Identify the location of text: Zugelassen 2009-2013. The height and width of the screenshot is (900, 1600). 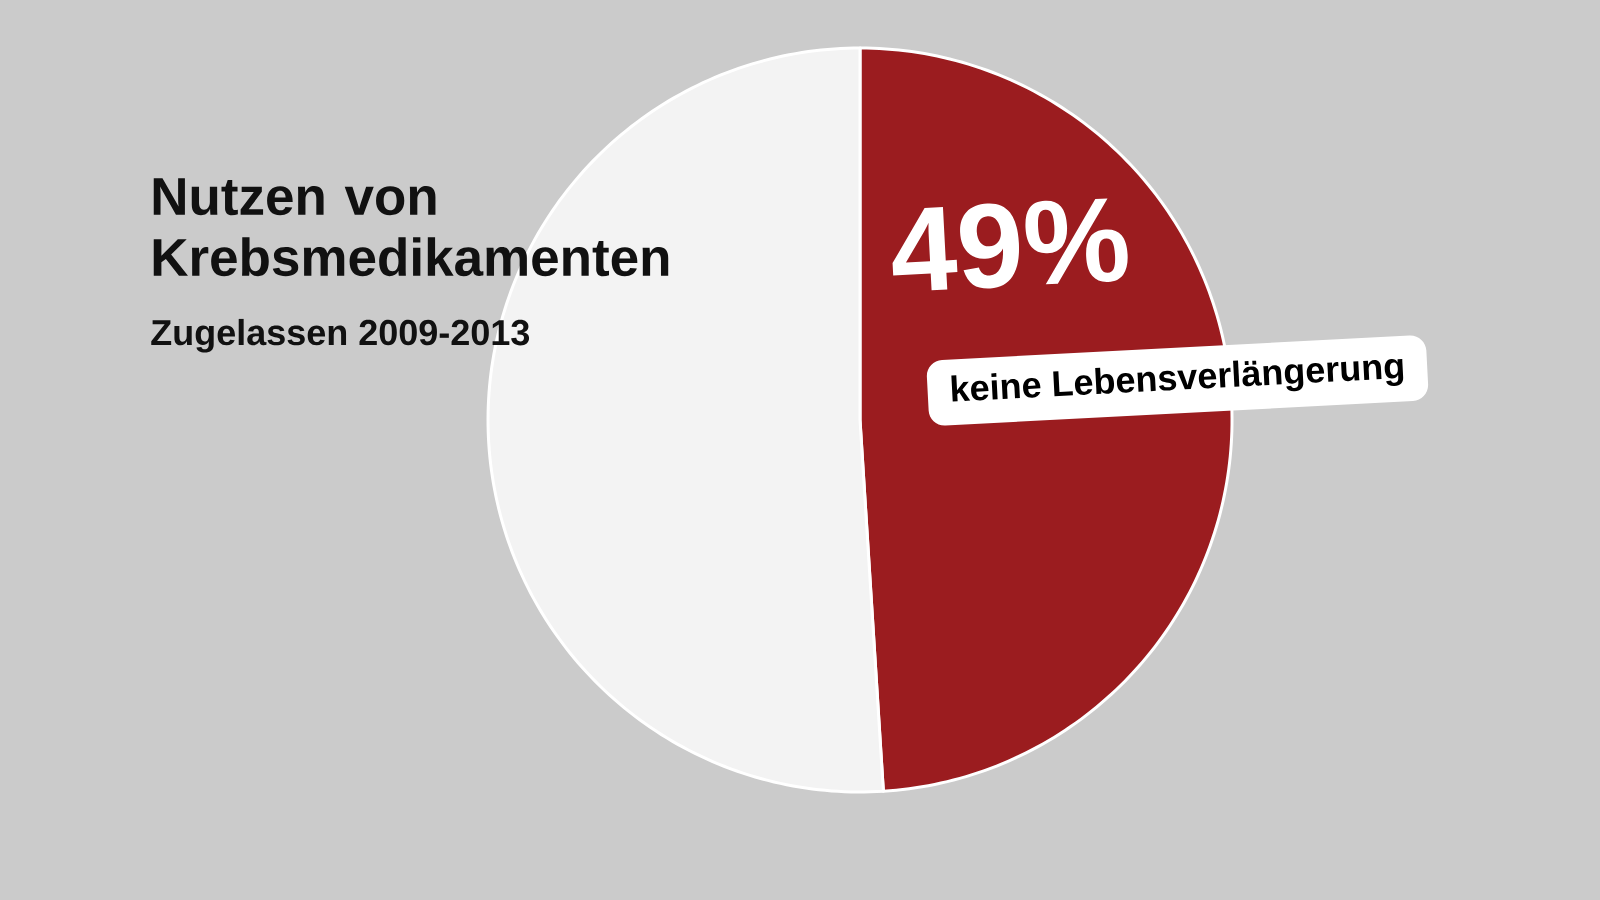
(340, 335).